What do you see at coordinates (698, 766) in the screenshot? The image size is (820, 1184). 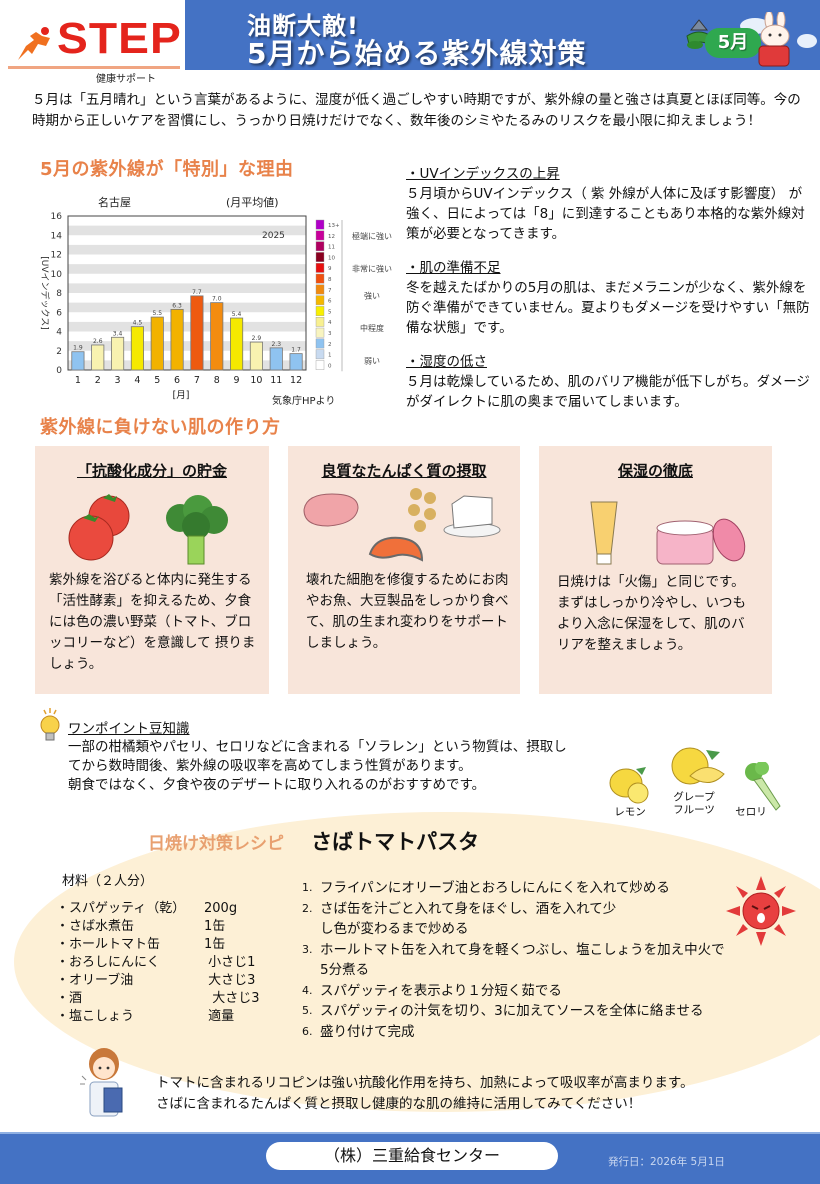 I see `grapefruit-icon` at bounding box center [698, 766].